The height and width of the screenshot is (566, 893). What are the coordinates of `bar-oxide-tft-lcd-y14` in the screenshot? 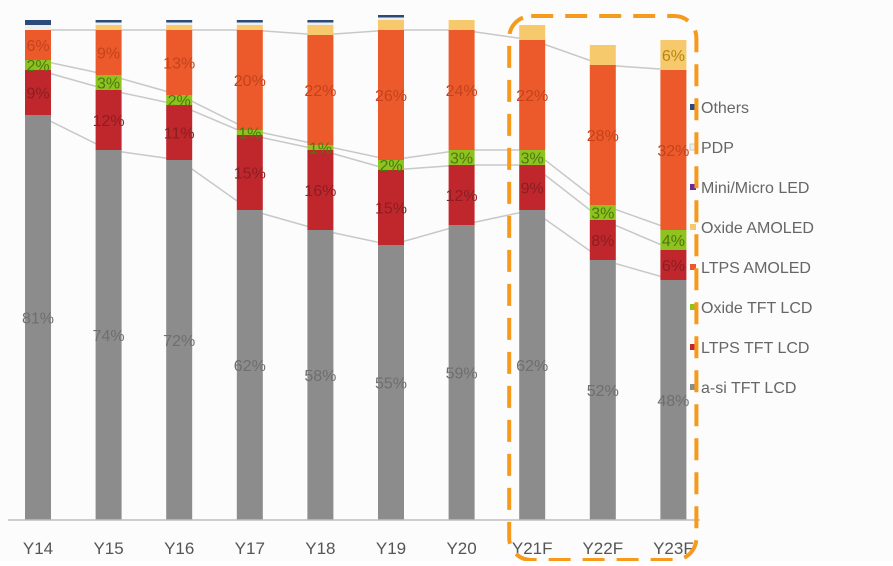 It's located at (38, 65).